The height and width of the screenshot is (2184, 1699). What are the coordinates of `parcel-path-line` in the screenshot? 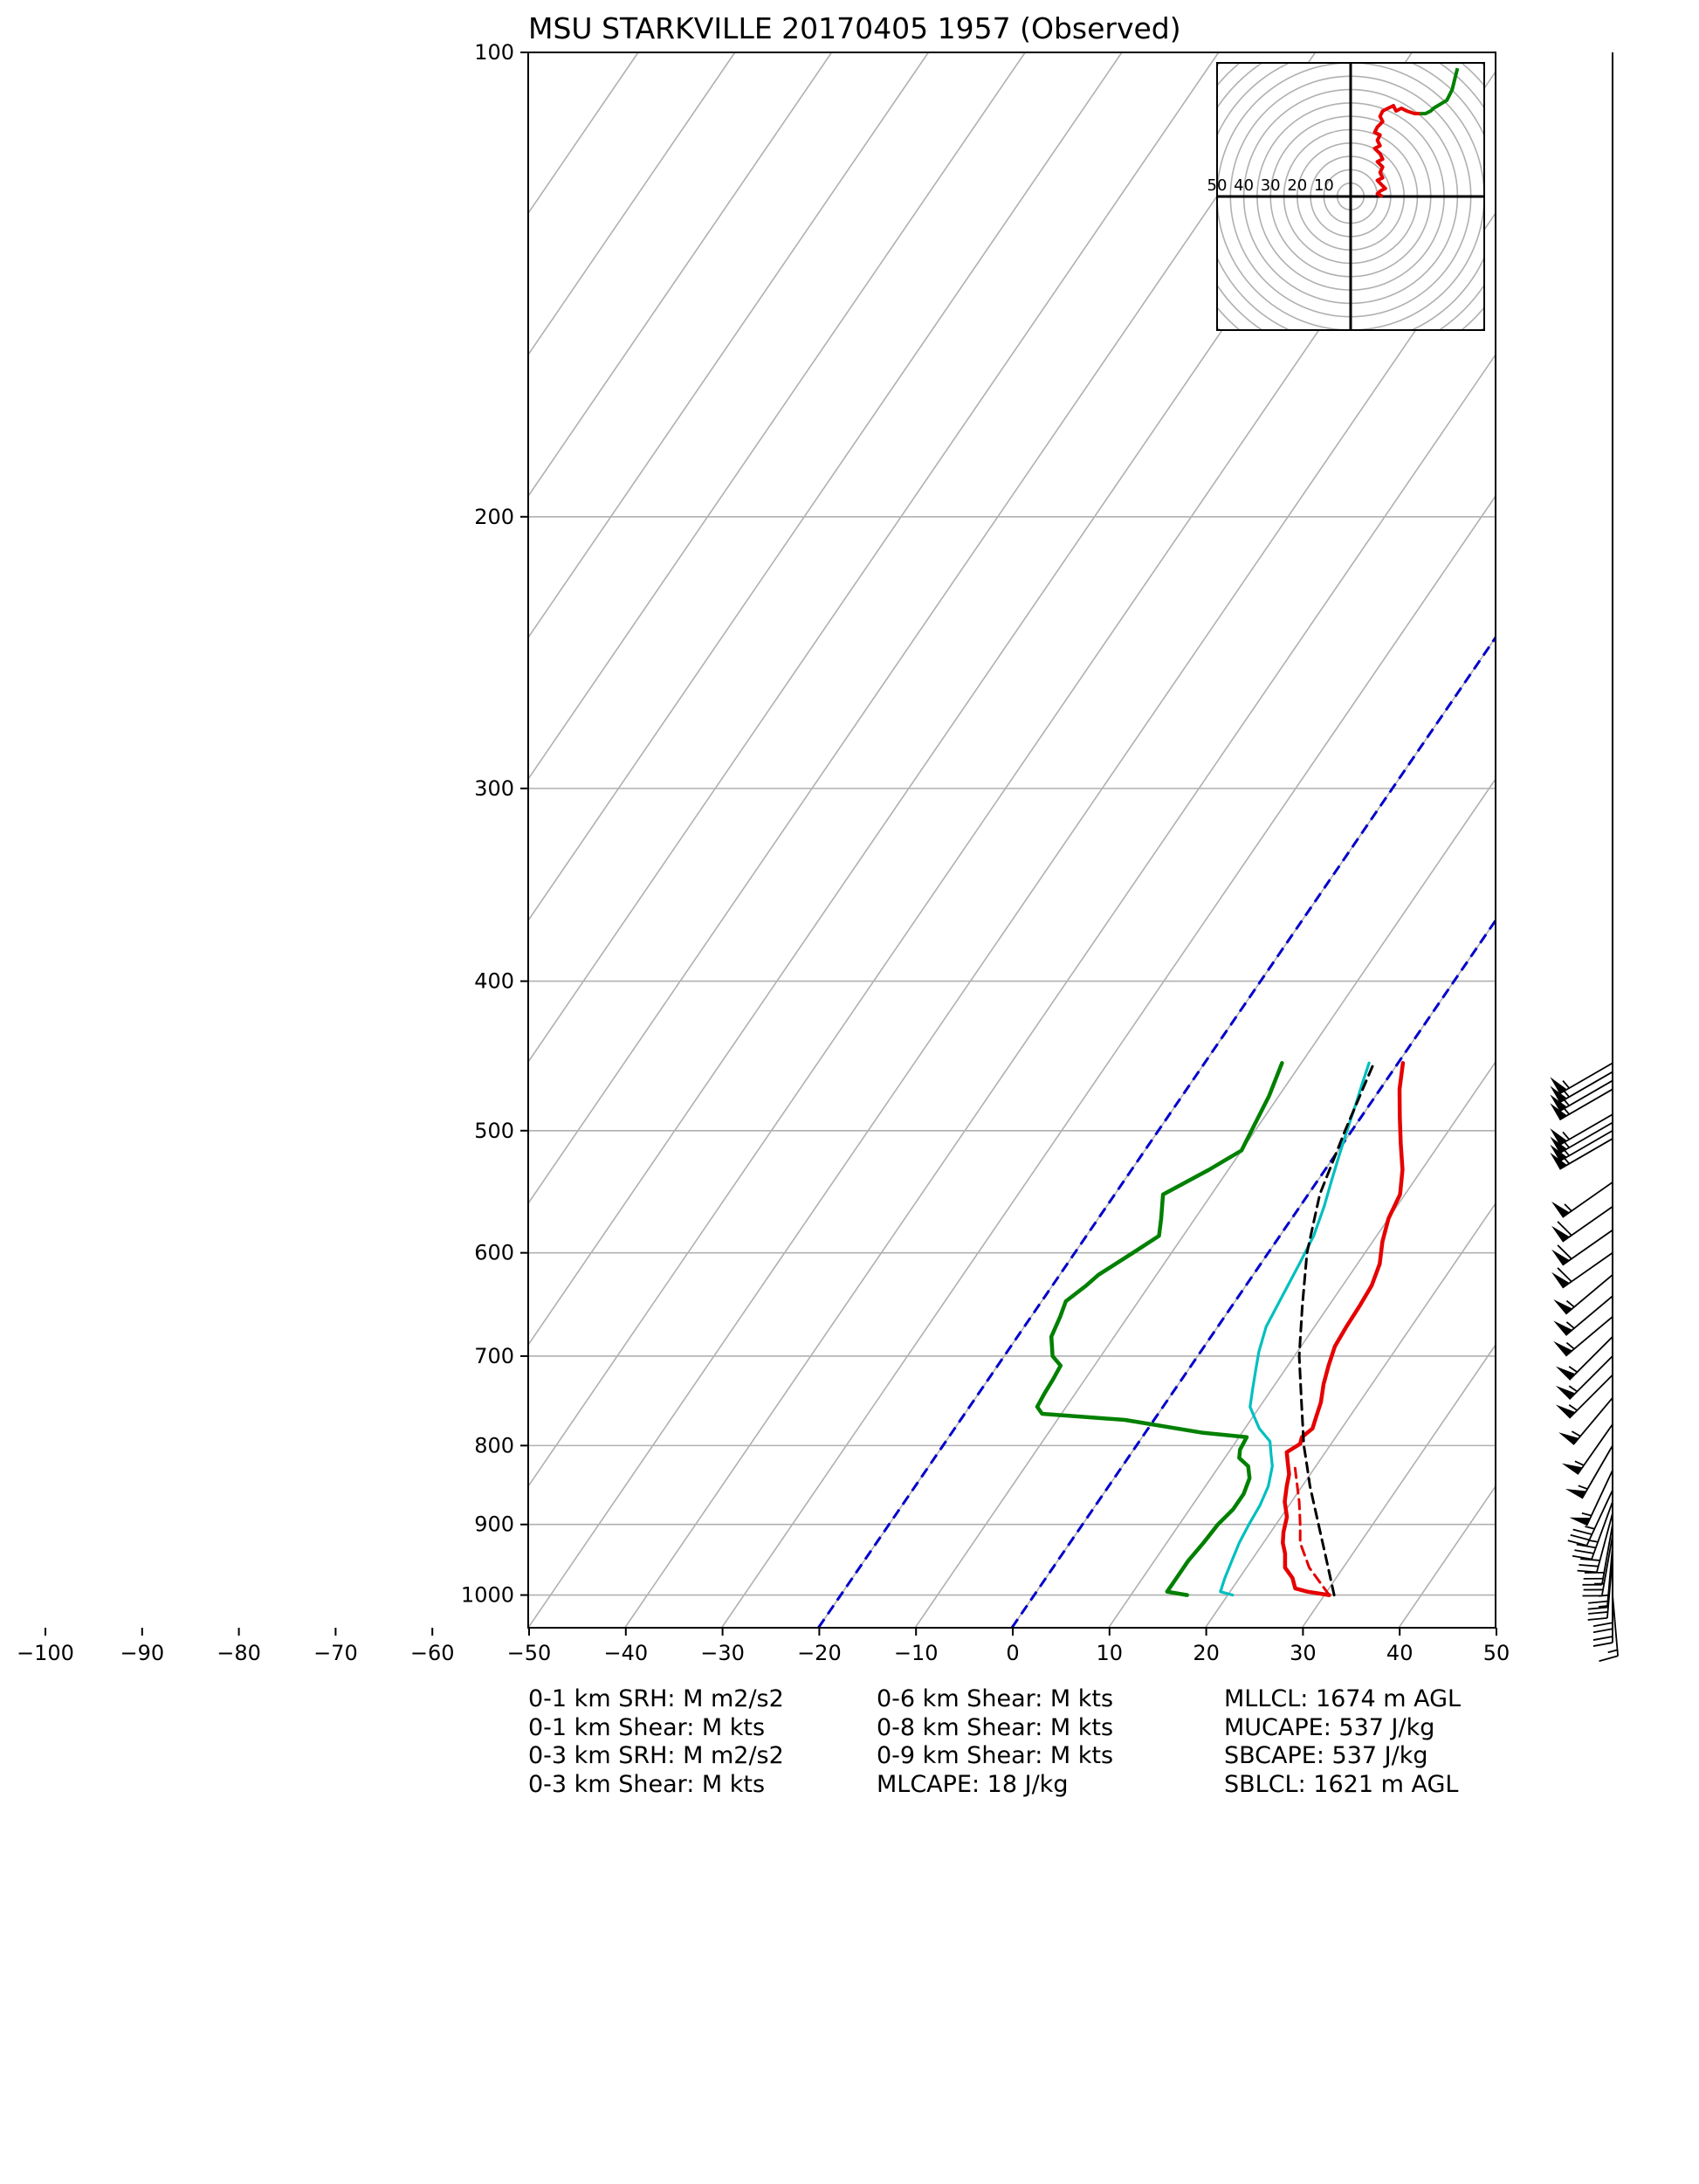 It's located at (1336, 1329).